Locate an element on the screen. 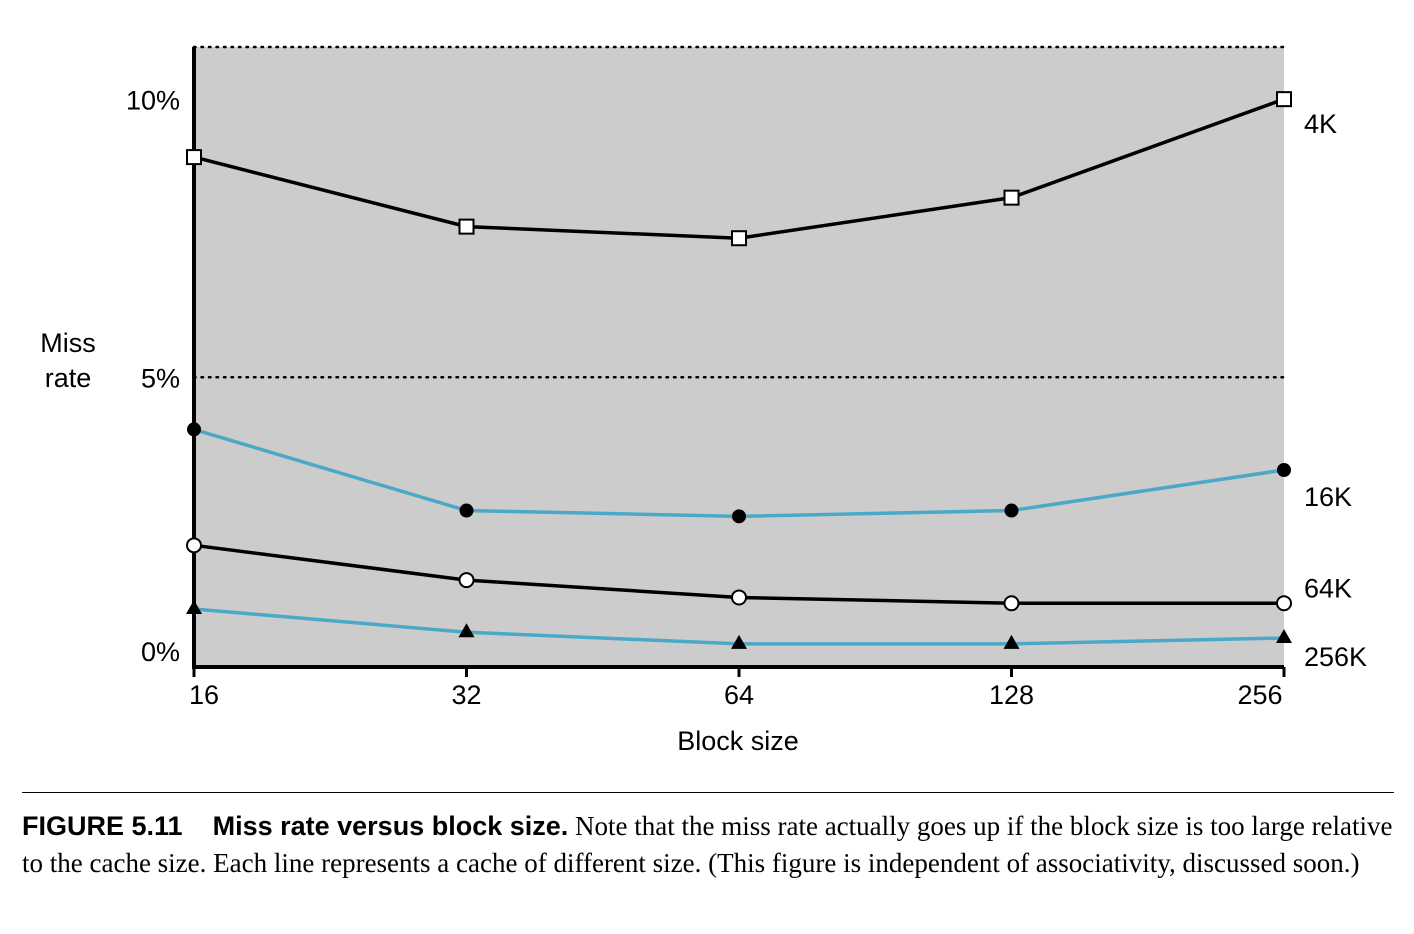 The width and height of the screenshot is (1414, 934). y-tick-labels: 0% 5% 10% is located at coordinates (153, 376).